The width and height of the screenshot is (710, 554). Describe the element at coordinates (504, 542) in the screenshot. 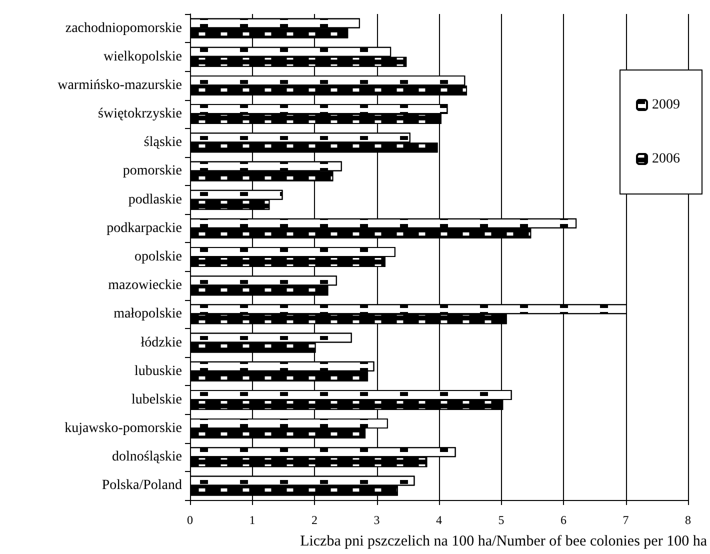

I see `x-axis-title: Liczba pni pszczelich na 100 ha/Number of bee colonies per 100 ha` at that location.